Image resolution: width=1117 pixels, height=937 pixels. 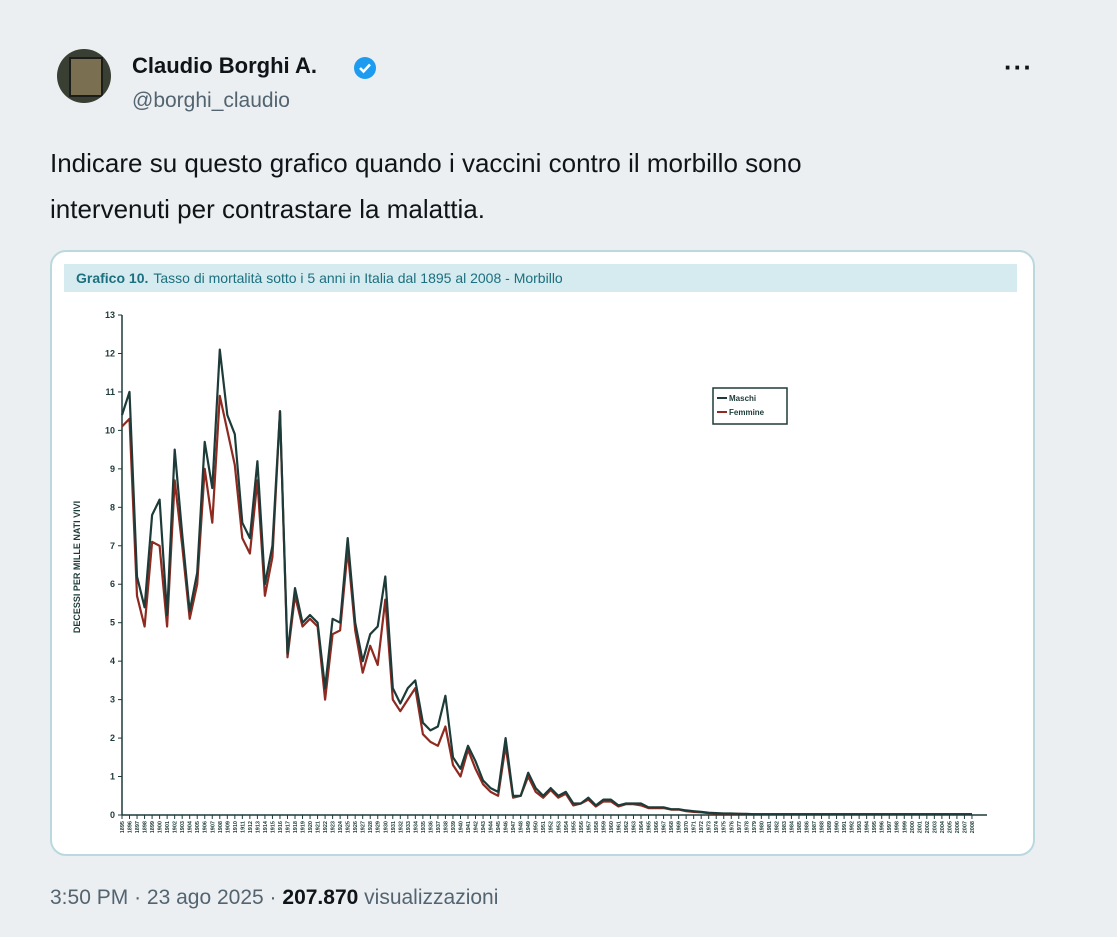 What do you see at coordinates (206, 827) in the screenshot?
I see `x-tick-label: 1906` at bounding box center [206, 827].